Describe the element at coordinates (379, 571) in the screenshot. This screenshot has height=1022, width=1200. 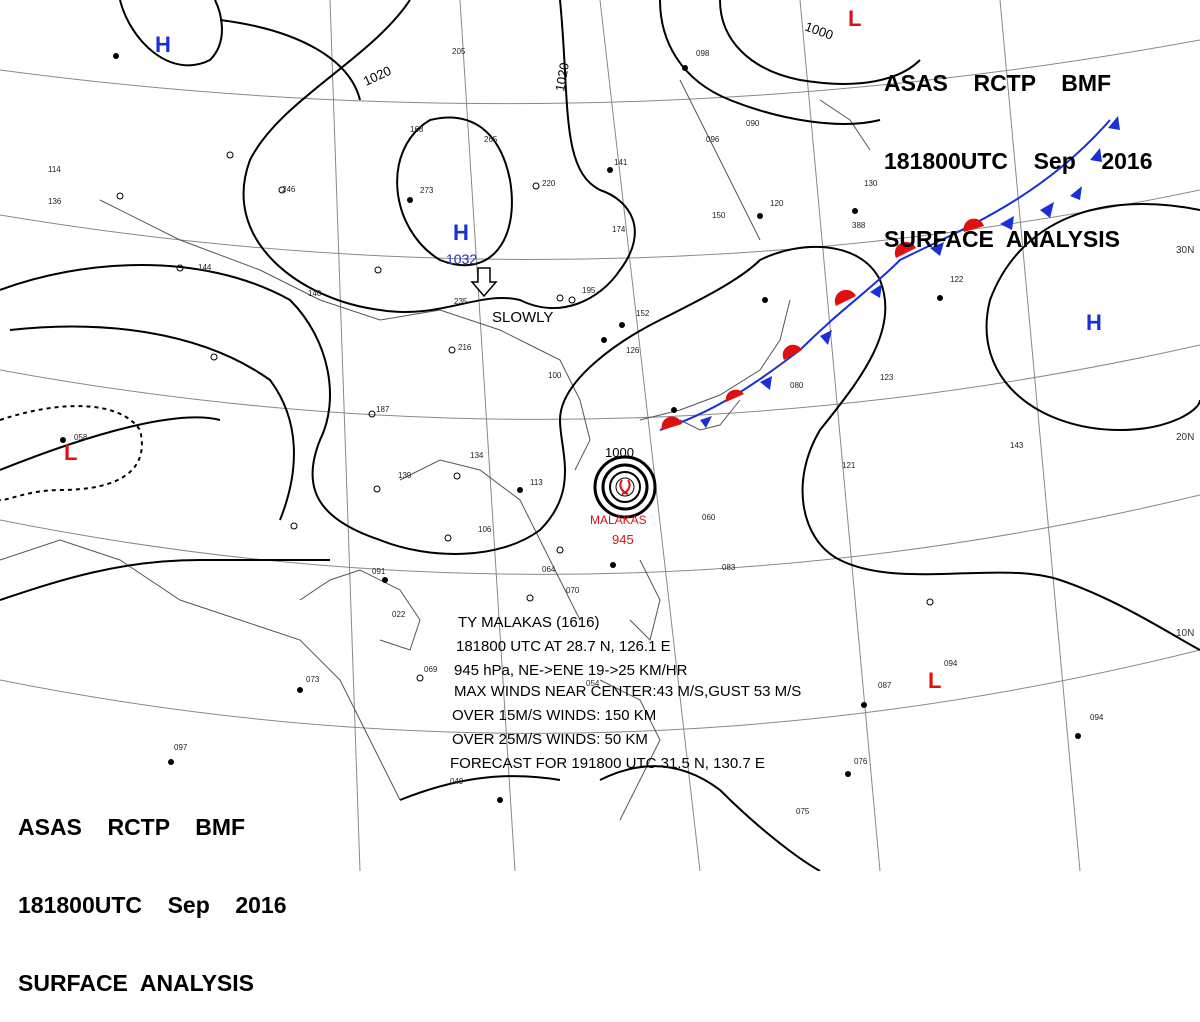
I see `station-value: 091` at that location.